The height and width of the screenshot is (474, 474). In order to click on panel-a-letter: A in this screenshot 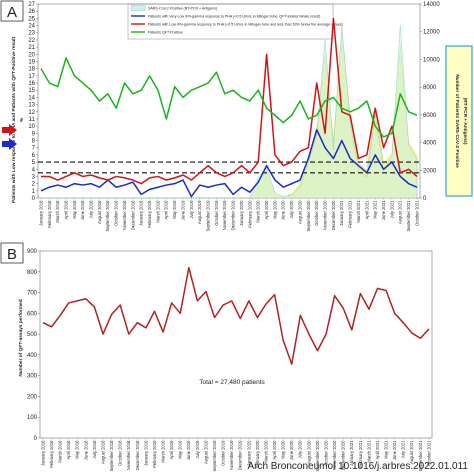, I will do `click(12, 12)`.